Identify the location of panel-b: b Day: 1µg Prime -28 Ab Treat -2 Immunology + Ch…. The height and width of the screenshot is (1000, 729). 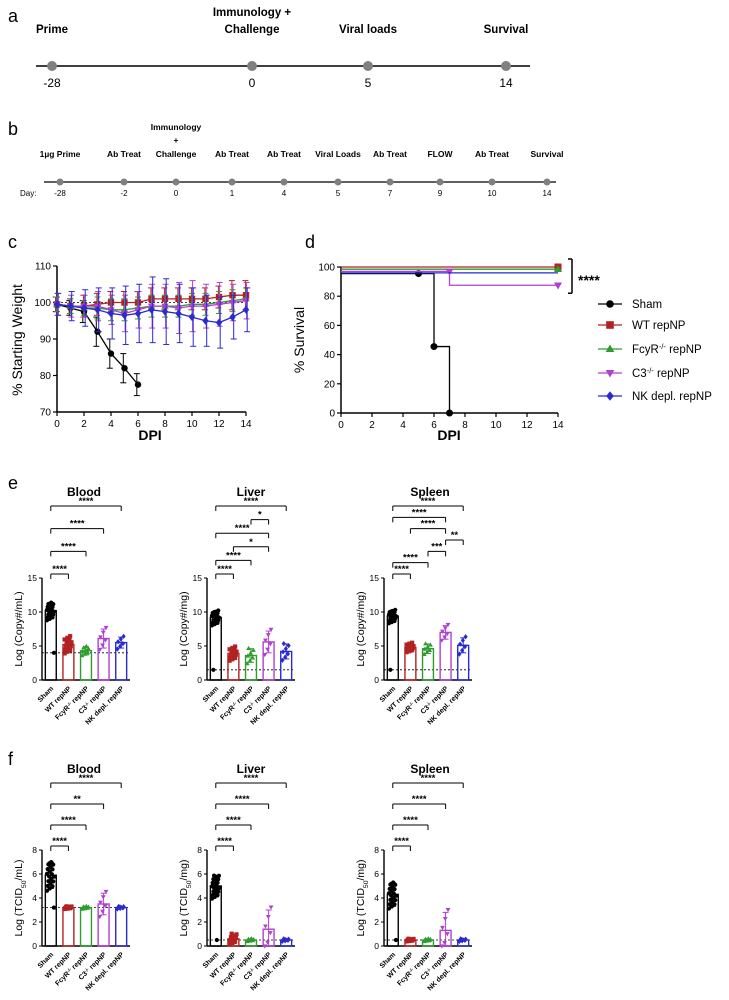
(286, 158).